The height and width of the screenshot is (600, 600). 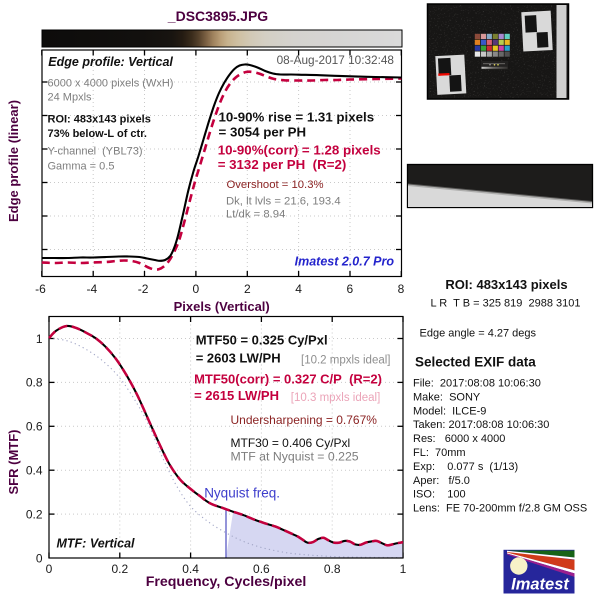 I want to click on svg-text:Lens: FE 70-200mm f/2.8 GM OS: Lens: FE 70-200mm f/2.8 GM OSS, so click(x=500, y=509).